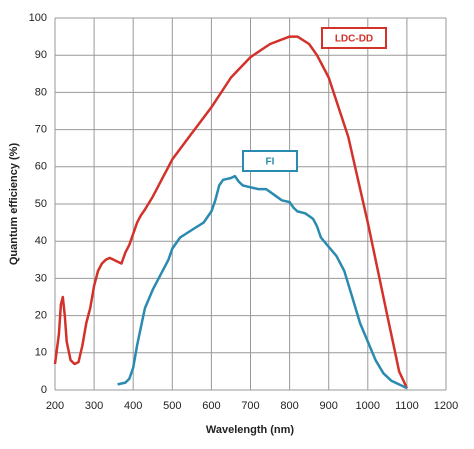 This screenshot has width=474, height=449. I want to click on y-tick-label: 40, so click(41, 241).